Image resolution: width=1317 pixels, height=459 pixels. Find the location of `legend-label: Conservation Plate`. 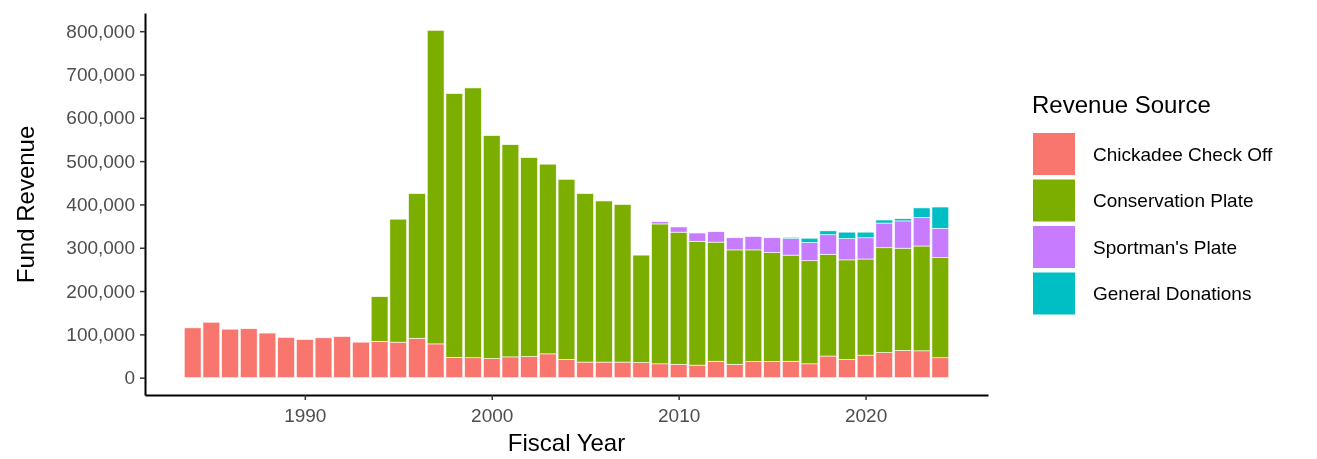

legend-label: Conservation Plate is located at coordinates (1173, 201).